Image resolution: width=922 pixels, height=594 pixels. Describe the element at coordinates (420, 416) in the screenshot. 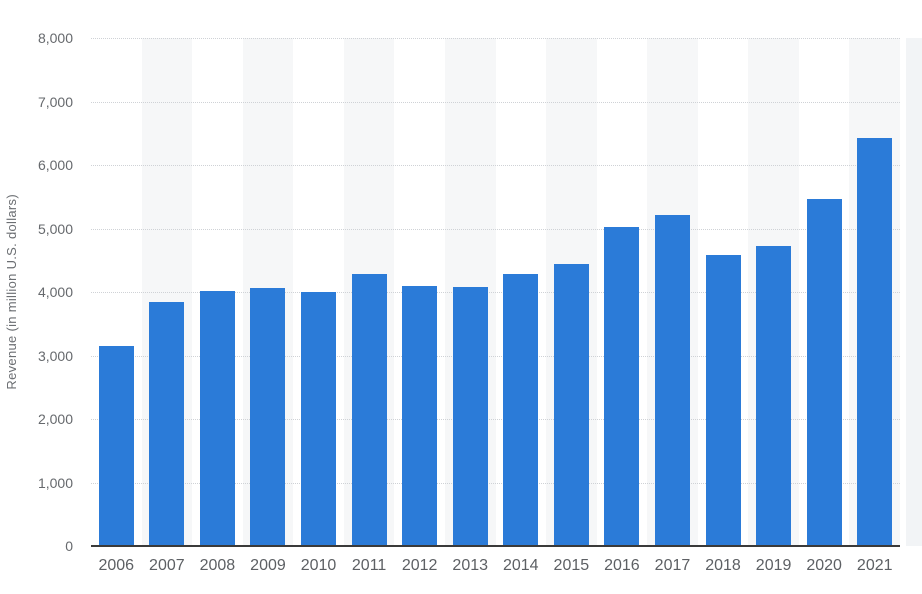

I see `bar-2012` at that location.